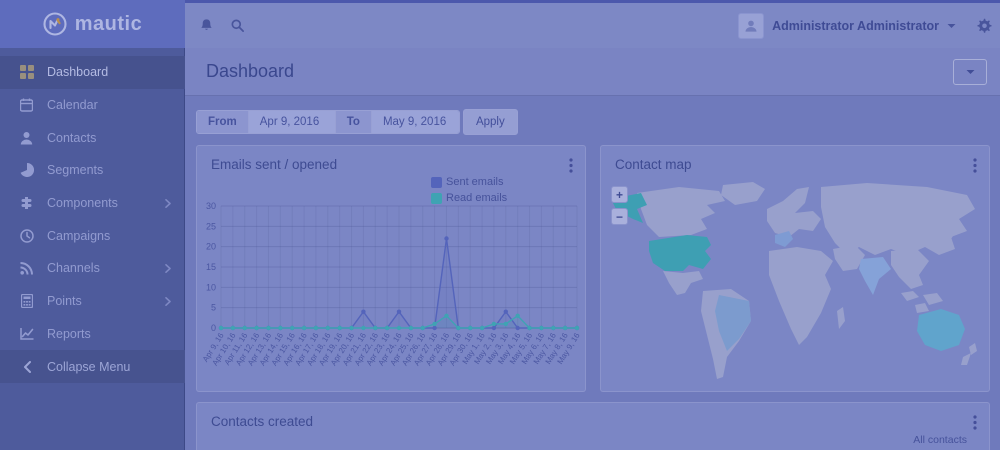 This screenshot has width=1000, height=450. What do you see at coordinates (619, 205) in the screenshot?
I see `map-zoom-controls: + −` at bounding box center [619, 205].